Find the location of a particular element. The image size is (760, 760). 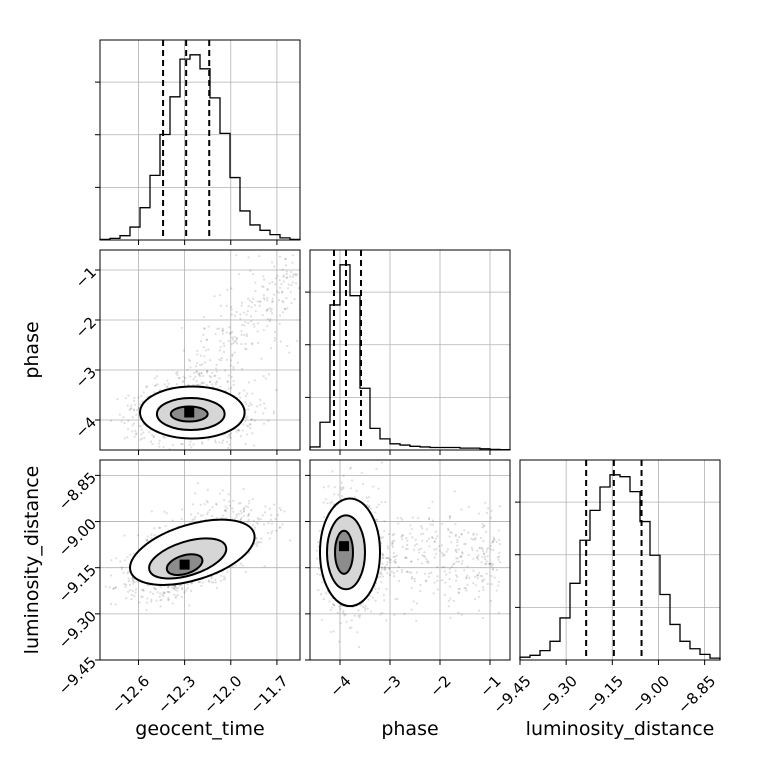

y-tick-label: −1 is located at coordinates (86, 277).